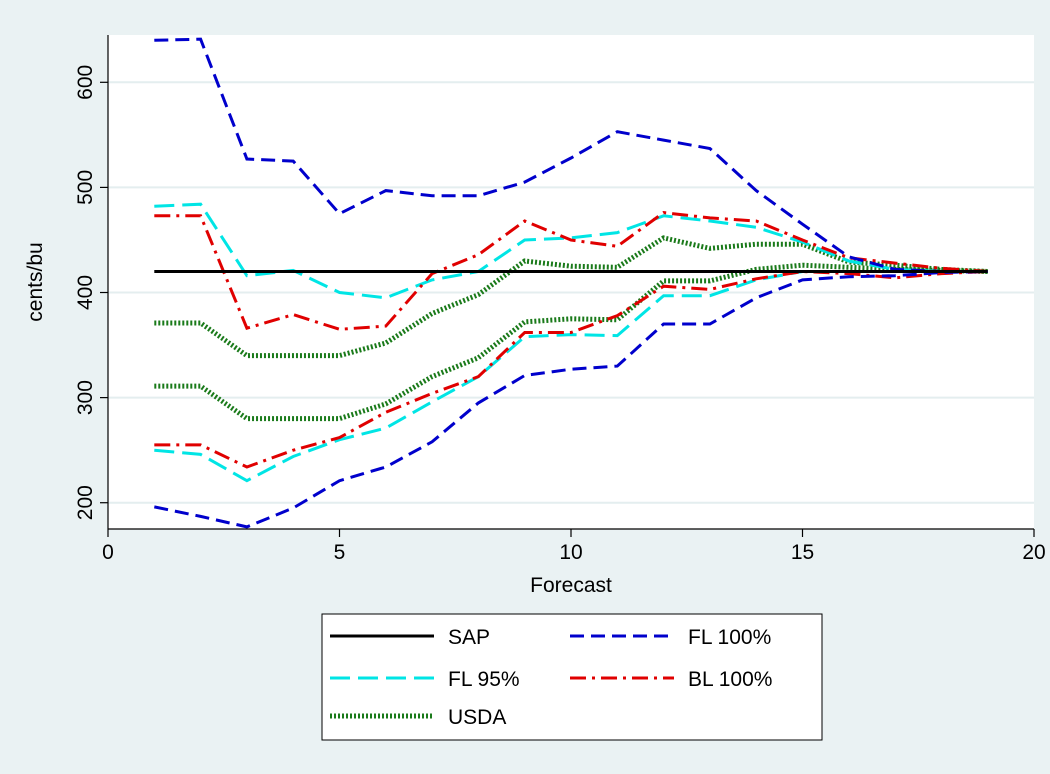  Describe the element at coordinates (572, 677) in the screenshot. I see `legend: SAP FL 100% FL 95% BL 100% USDA` at that location.